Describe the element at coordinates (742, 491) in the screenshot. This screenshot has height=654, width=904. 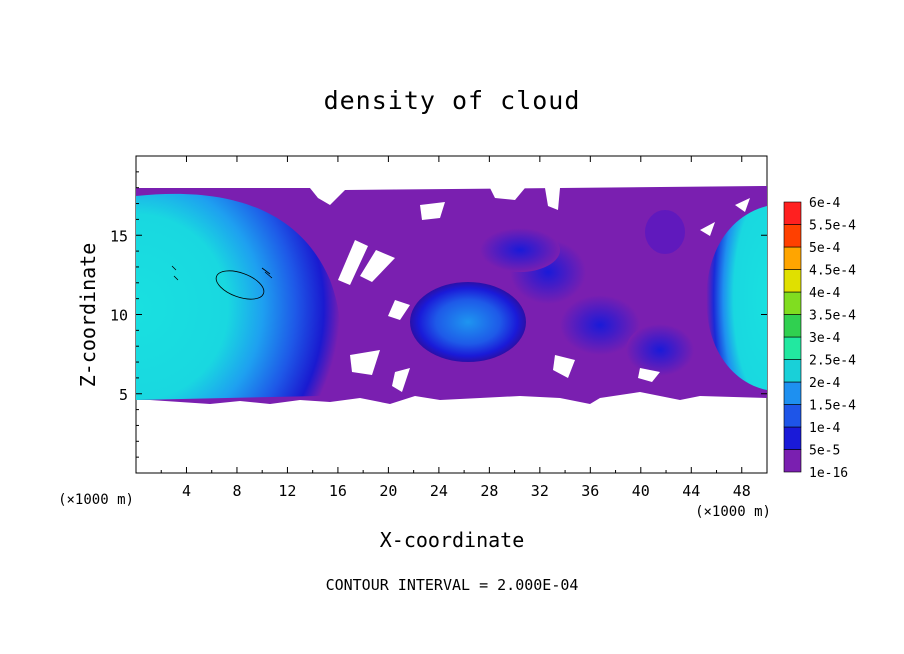
I see `x-tick-label: 48` at that location.